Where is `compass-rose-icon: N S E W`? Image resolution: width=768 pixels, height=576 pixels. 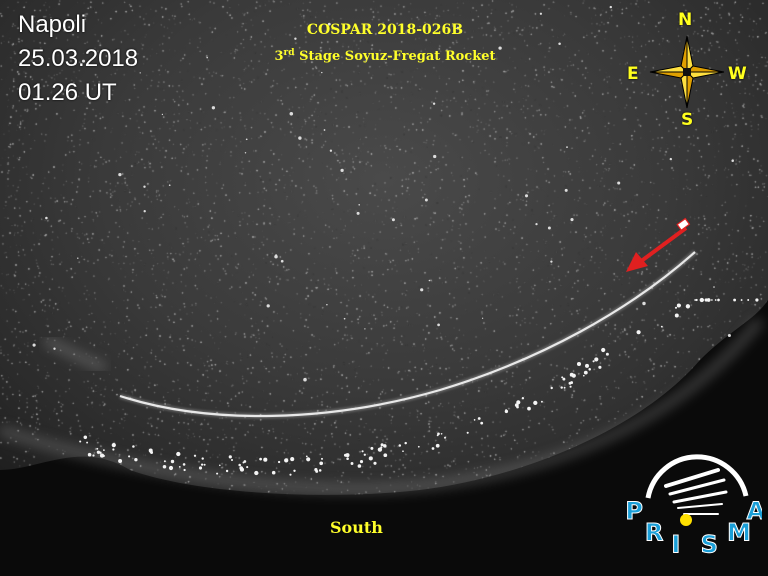
compass-rose-icon: N S E W is located at coordinates (692, 70).